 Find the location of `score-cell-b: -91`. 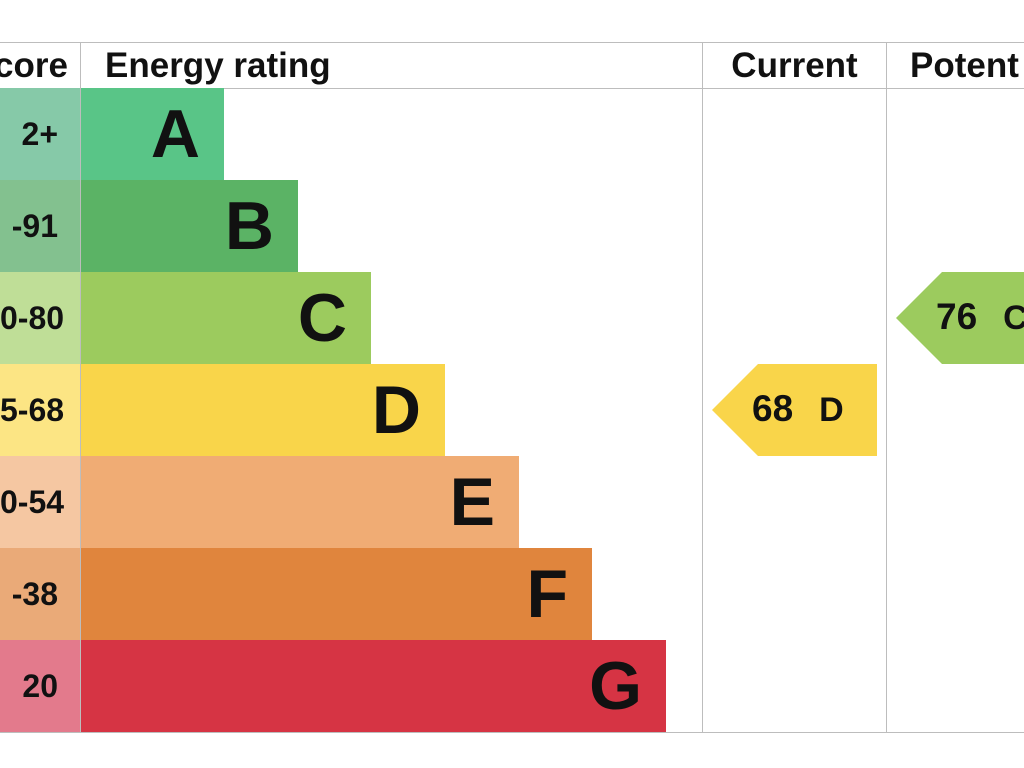

score-cell-b: -91 is located at coordinates (40, 226).